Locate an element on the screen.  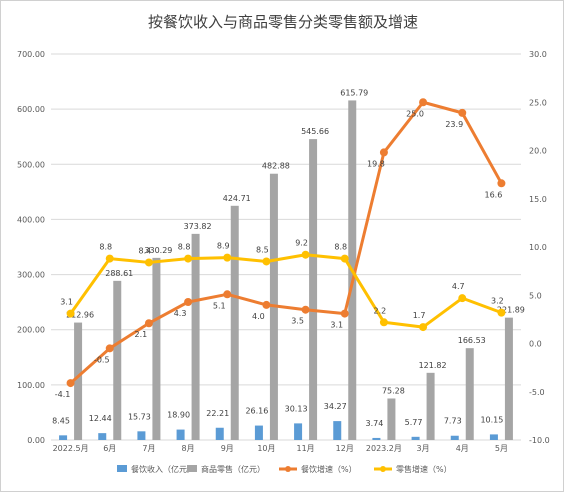
bar-data-label: 75.28 is located at coordinates (393, 390).